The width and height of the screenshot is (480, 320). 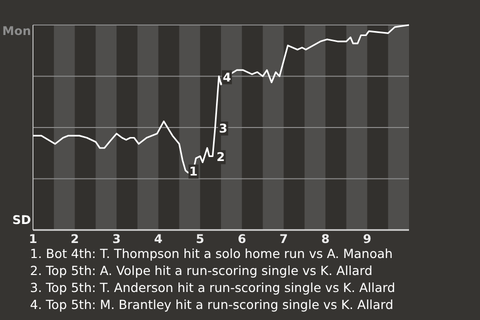 I want to click on text: 1. Bot 4th: T. Thompson hit a solo home run vs A. Manoah, so click(x=211, y=253).